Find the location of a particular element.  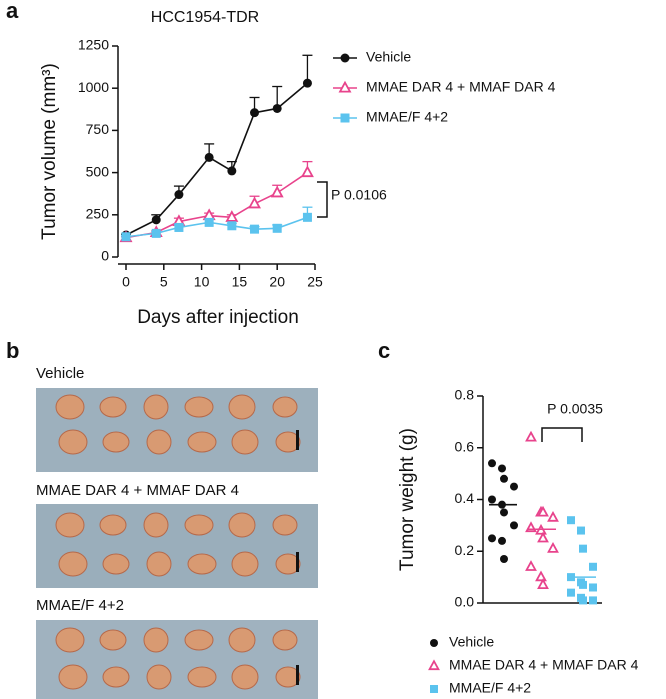

photo is located at coordinates (177, 546).